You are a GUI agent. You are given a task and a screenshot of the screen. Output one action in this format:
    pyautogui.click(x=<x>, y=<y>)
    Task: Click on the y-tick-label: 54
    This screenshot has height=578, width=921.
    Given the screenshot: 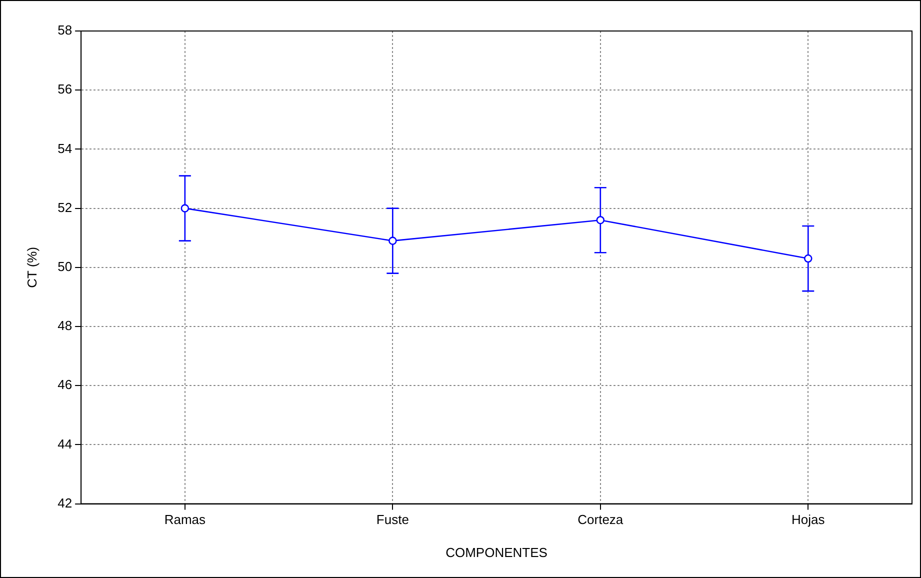 What is the action you would take?
    pyautogui.click(x=65, y=148)
    